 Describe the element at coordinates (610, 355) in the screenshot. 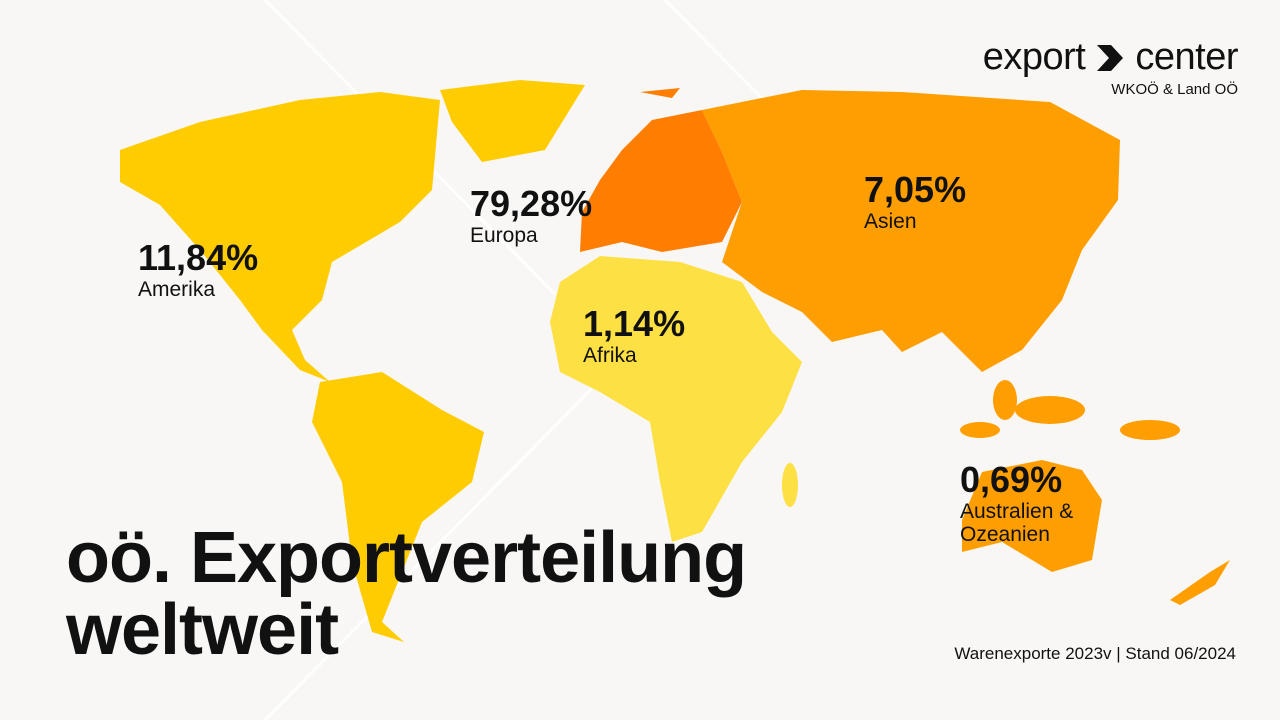

I see `name-afrika: Afrika` at that location.